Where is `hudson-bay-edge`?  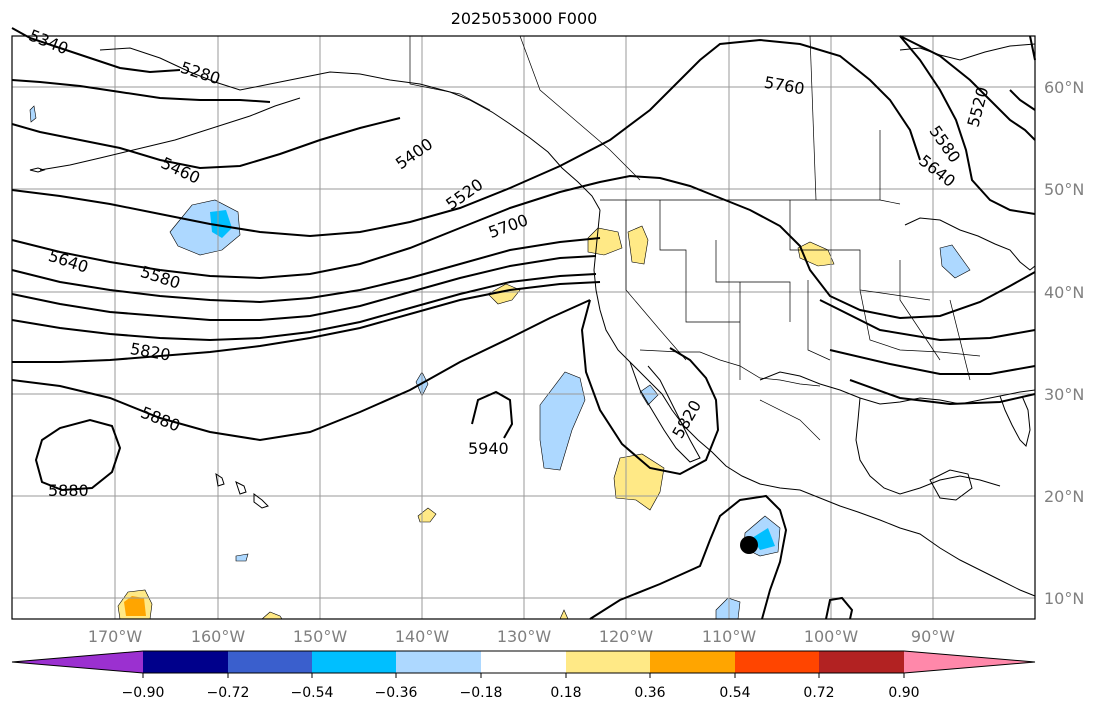
hudson-bay-edge is located at coordinates (967, 52).